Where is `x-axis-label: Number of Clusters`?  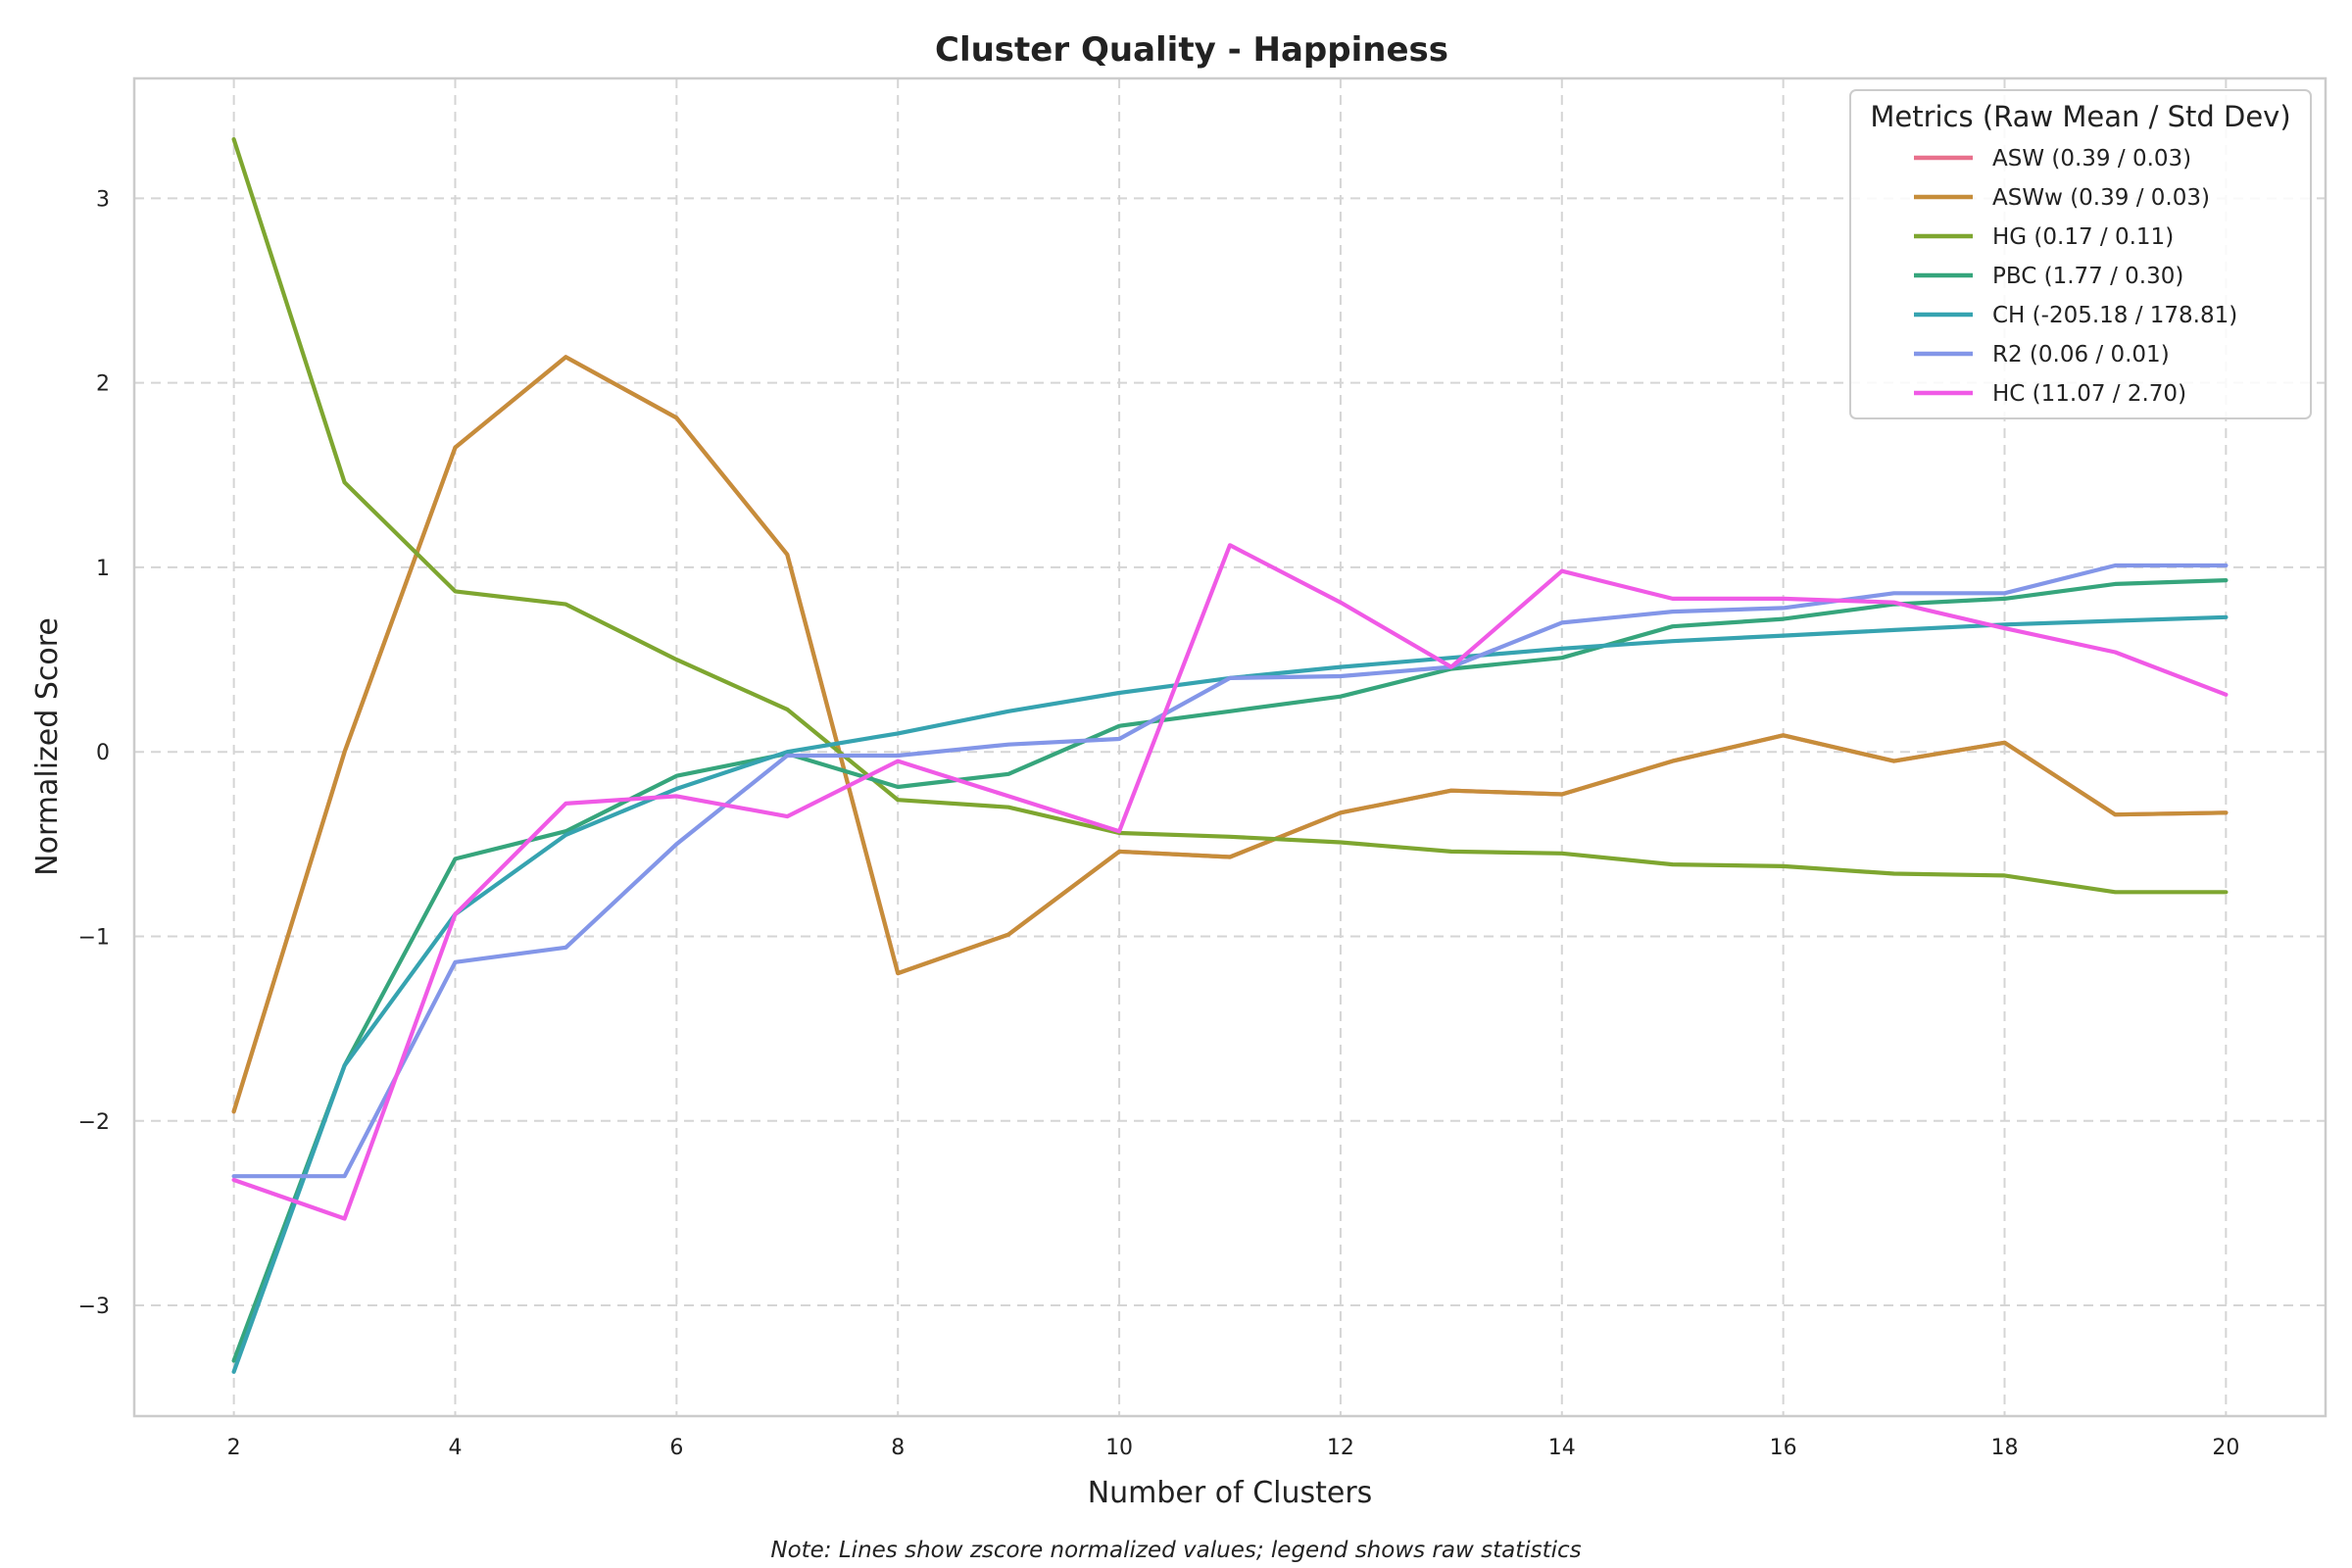
x-axis-label: Number of Clusters is located at coordinates (1230, 1493).